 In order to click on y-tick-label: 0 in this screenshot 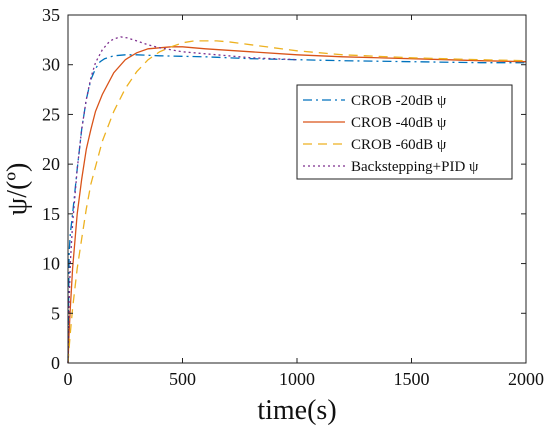, I will do `click(55, 363)`.